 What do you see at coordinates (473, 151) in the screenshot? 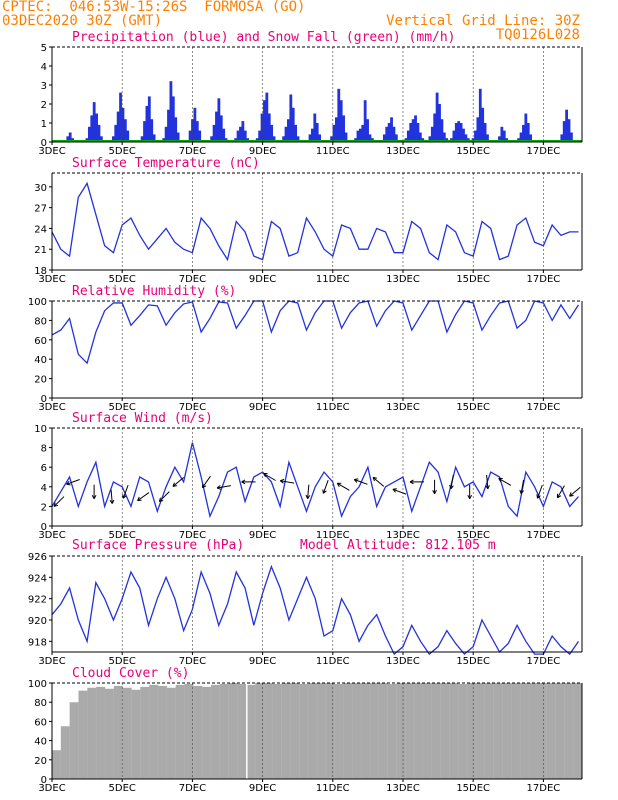
I see `precip-xtick-label: 15DEC` at bounding box center [473, 151].